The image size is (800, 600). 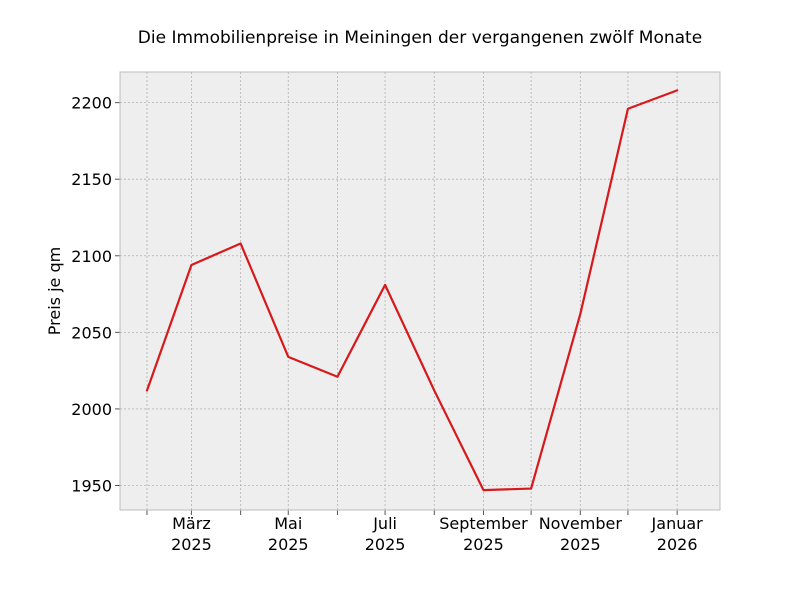 What do you see at coordinates (91, 179) in the screenshot?
I see `y-tick-label: 2150` at bounding box center [91, 179].